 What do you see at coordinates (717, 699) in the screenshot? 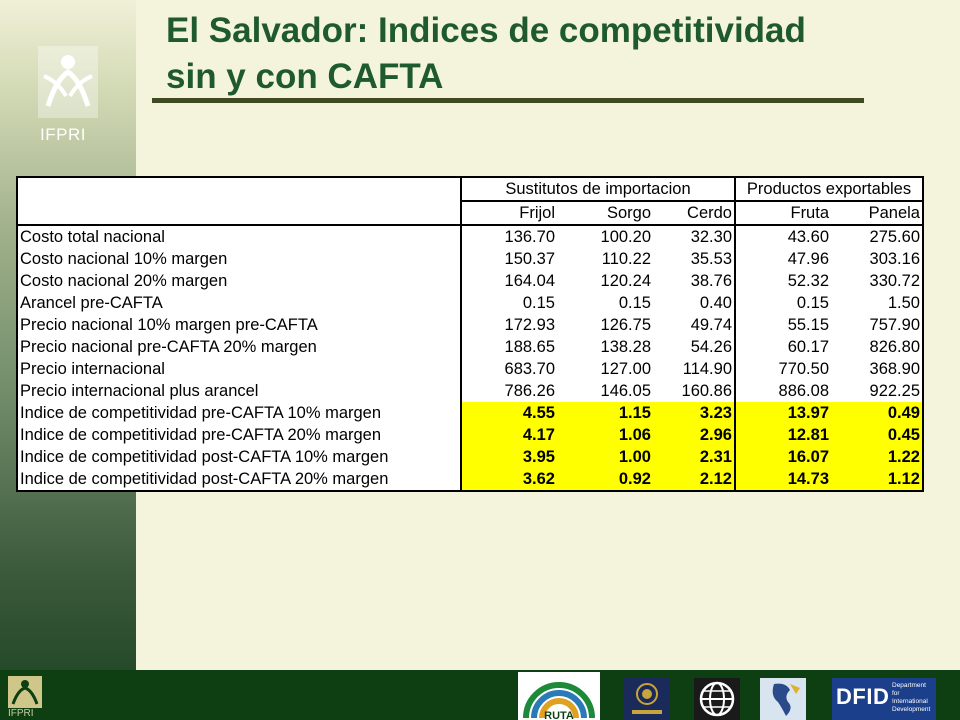
I see `world-bank-globe-icon` at bounding box center [717, 699].